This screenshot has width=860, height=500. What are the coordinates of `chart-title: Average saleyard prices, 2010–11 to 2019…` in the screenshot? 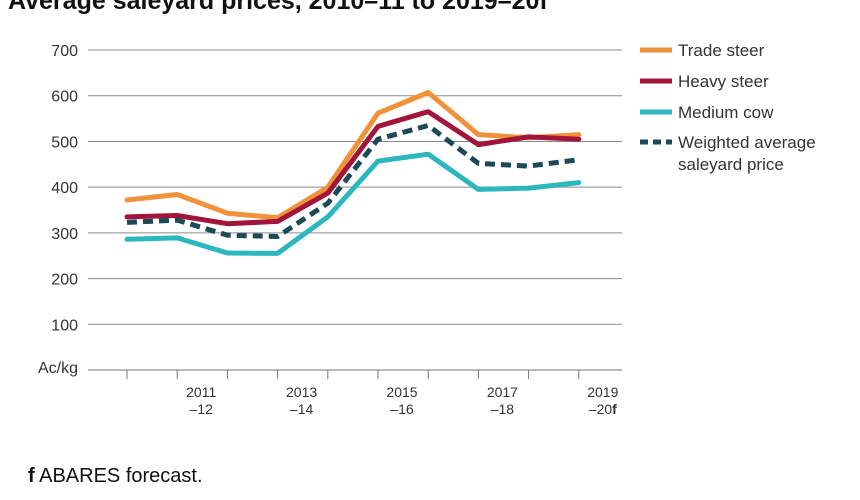 It's located at (278, 7).